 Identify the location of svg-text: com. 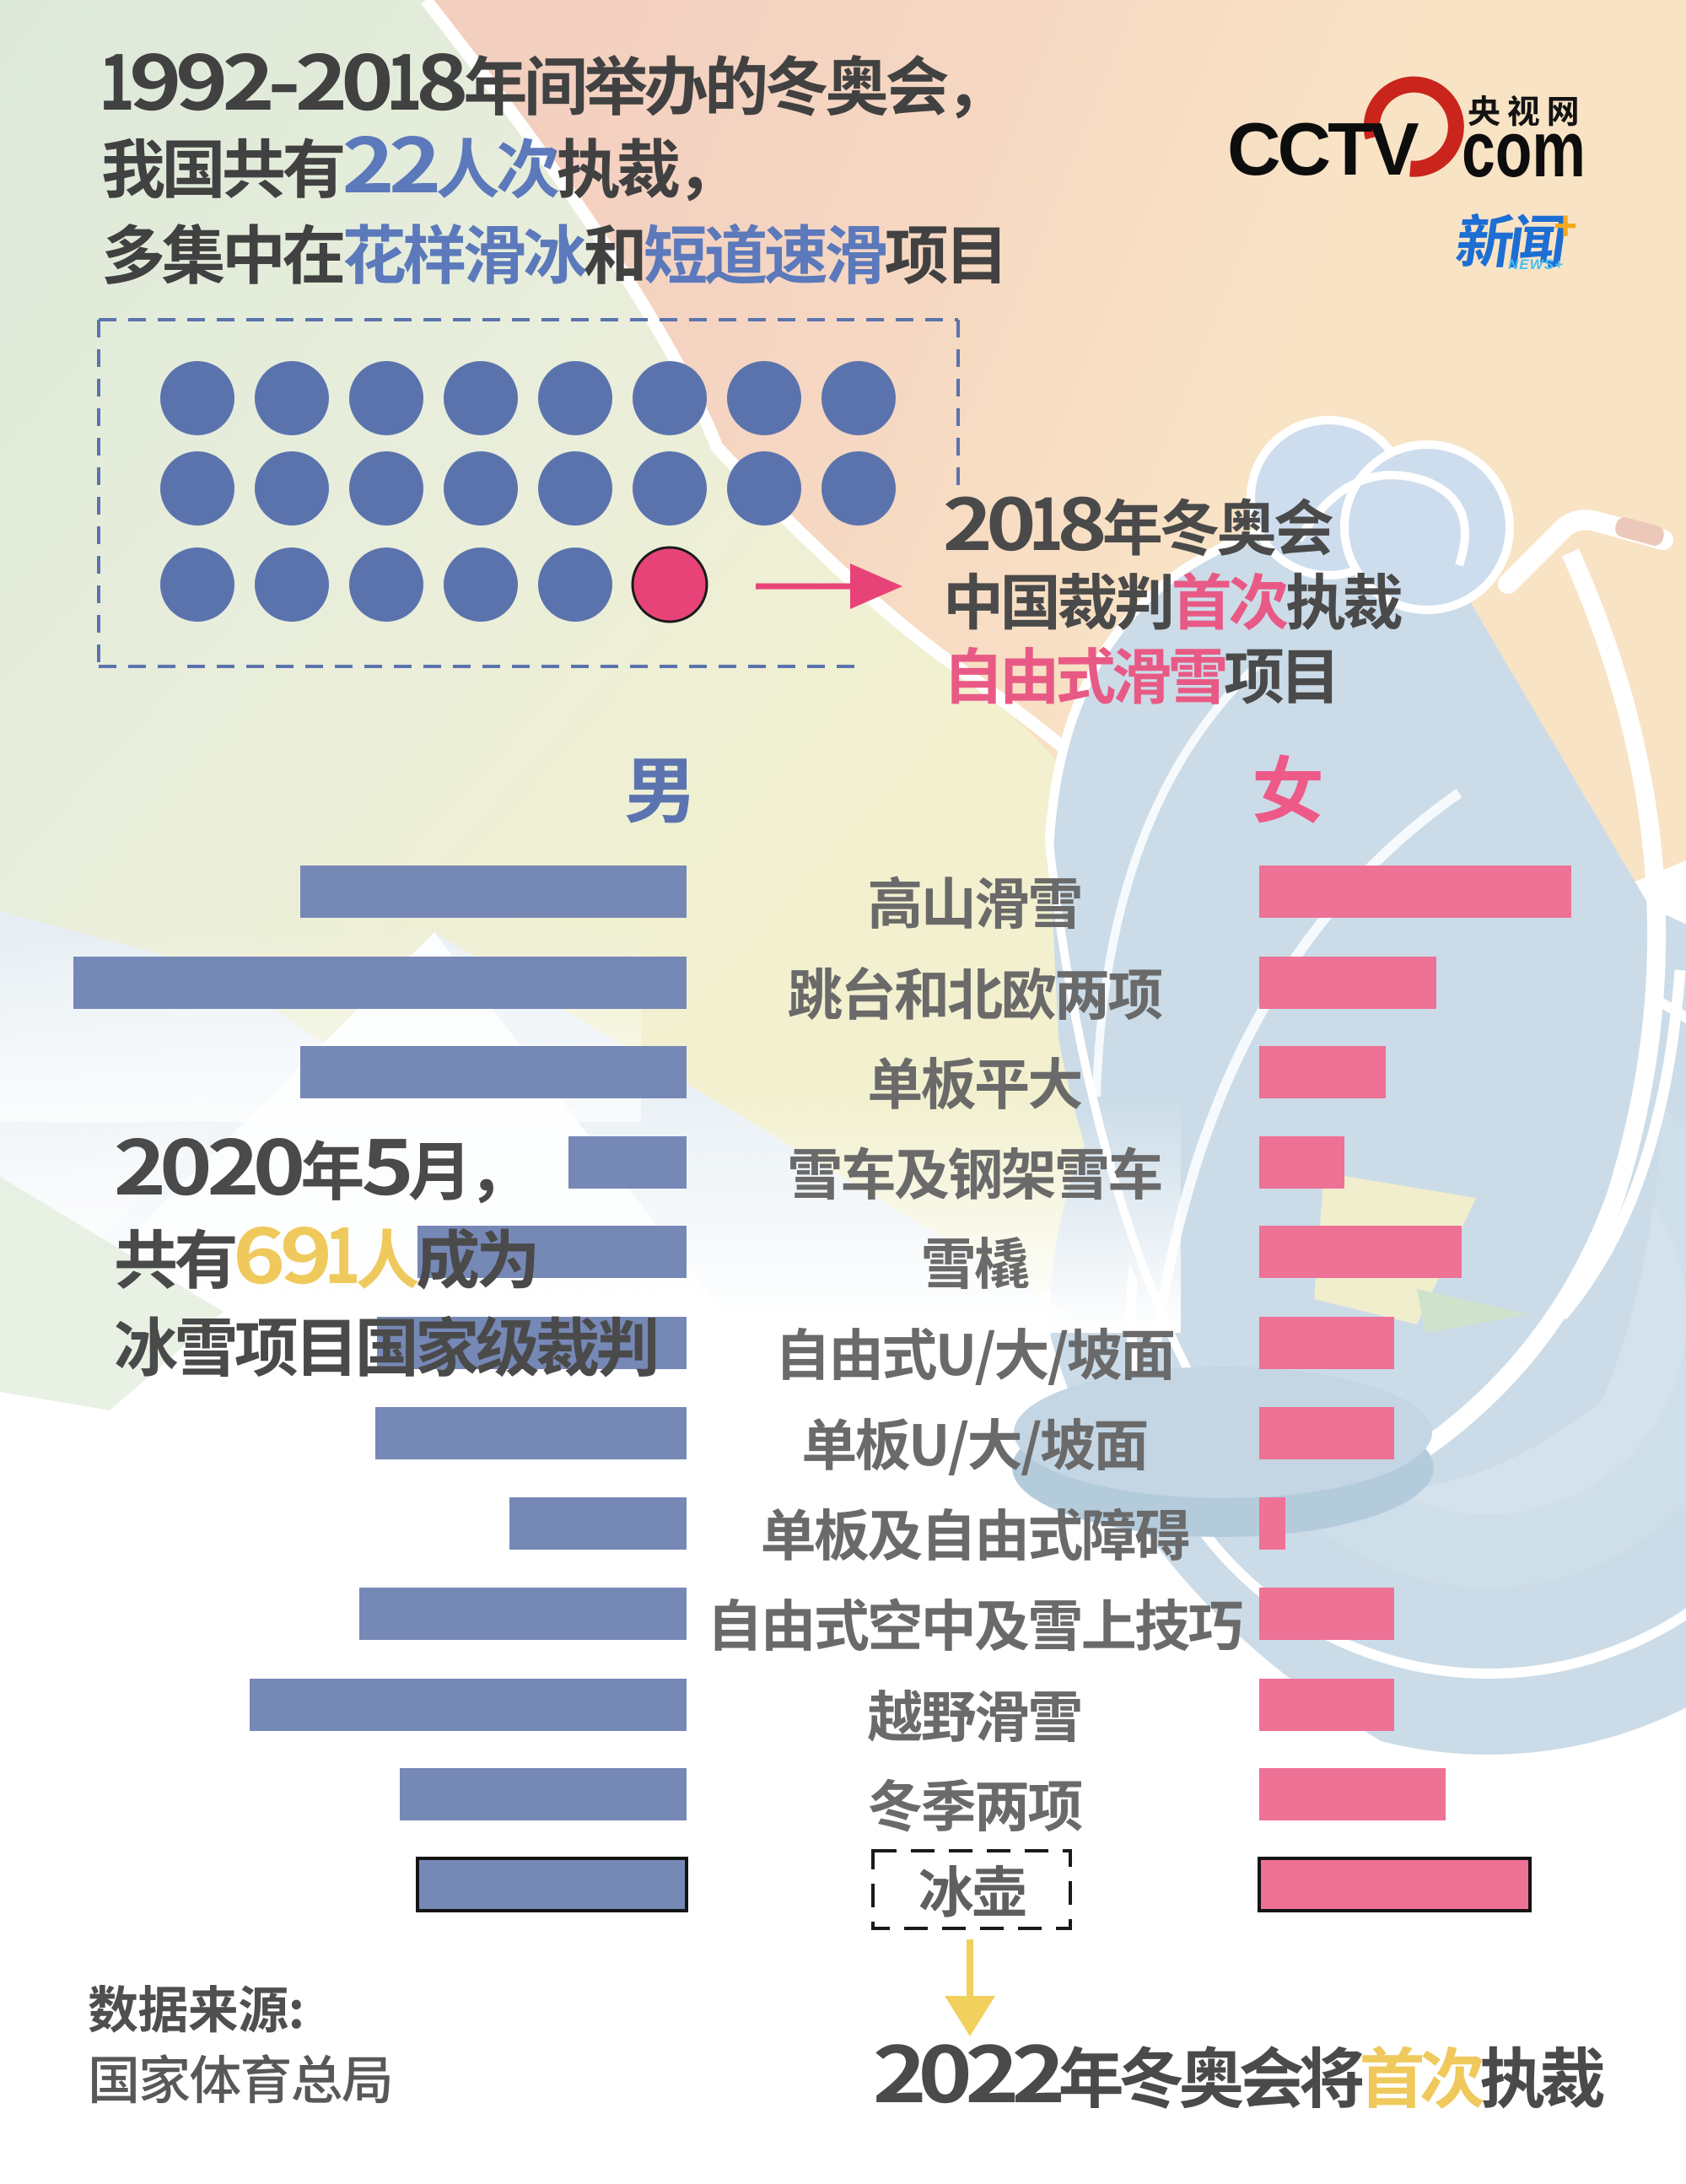
(1524, 148).